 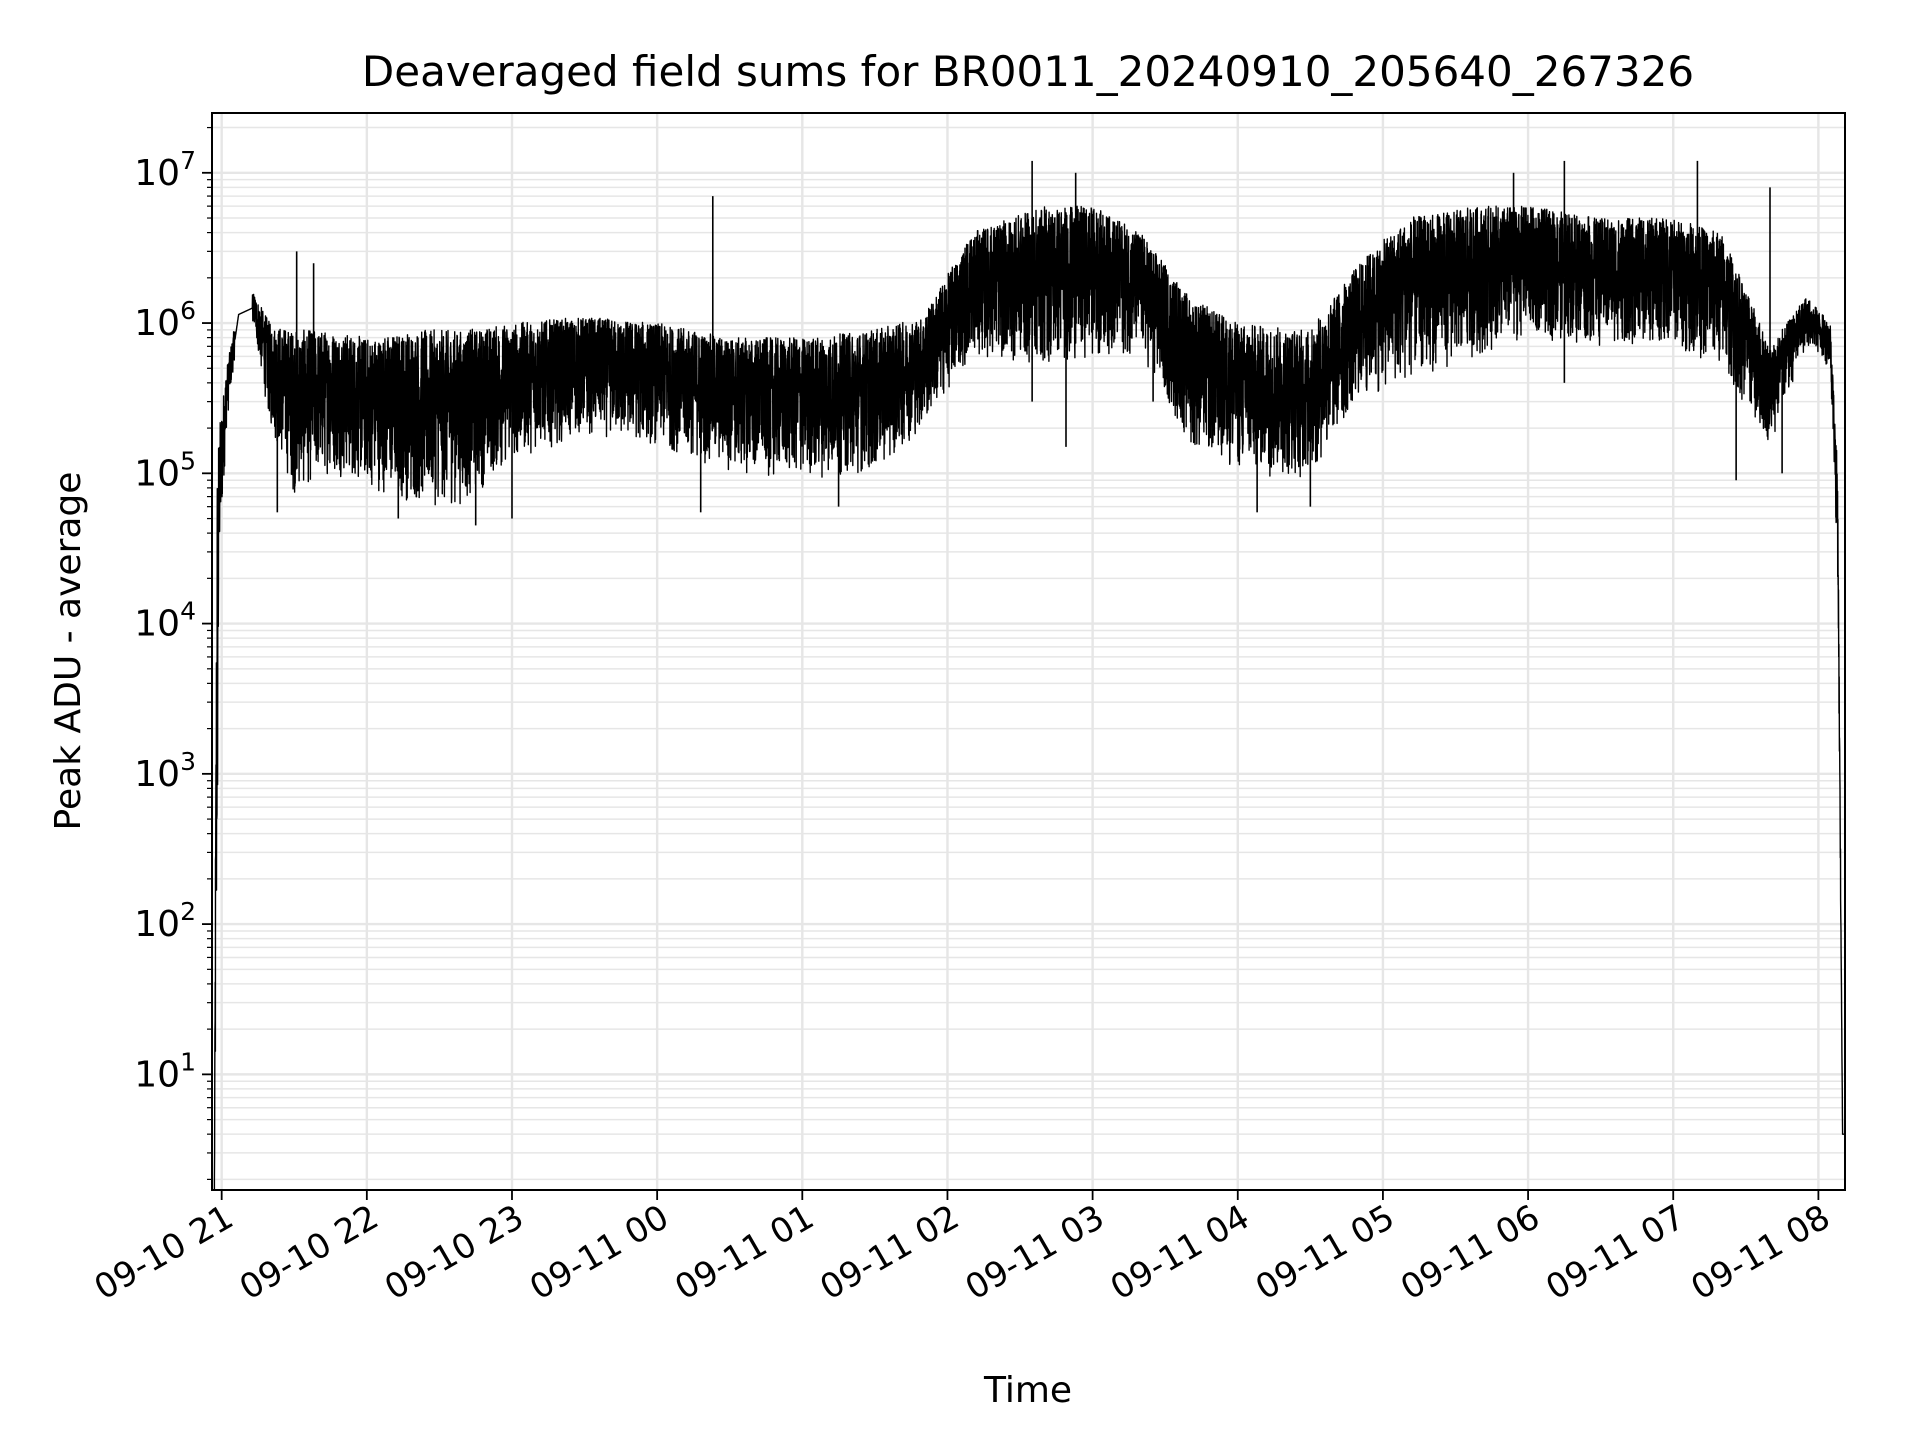 What do you see at coordinates (1027, 1390) in the screenshot?
I see `x-axis-label: Time` at bounding box center [1027, 1390].